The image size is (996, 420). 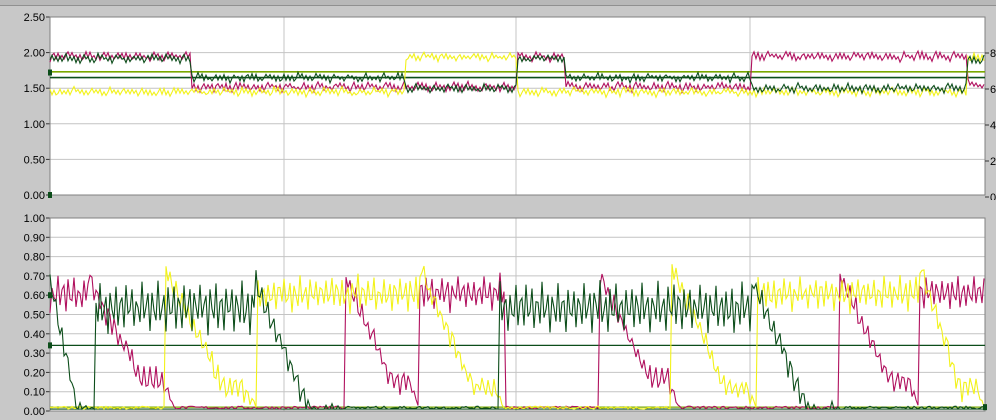 I want to click on top-strip, so click(x=498, y=2).